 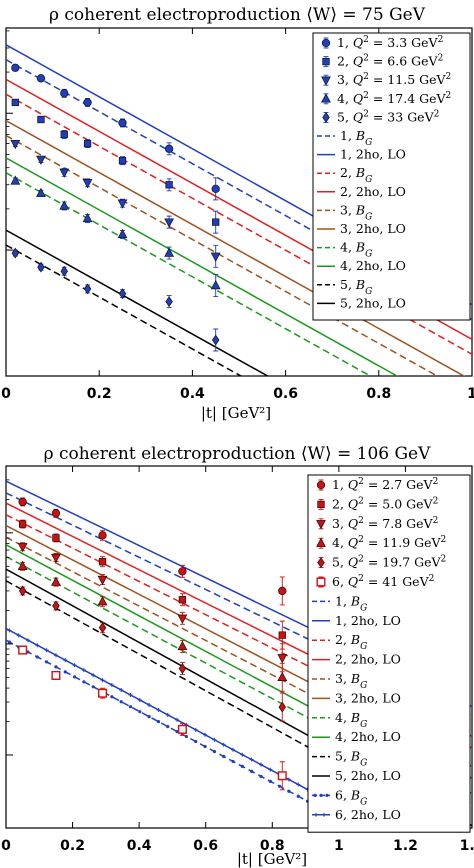 I want to click on legend-label-3-b-g: 3, BG, so click(x=351, y=681).